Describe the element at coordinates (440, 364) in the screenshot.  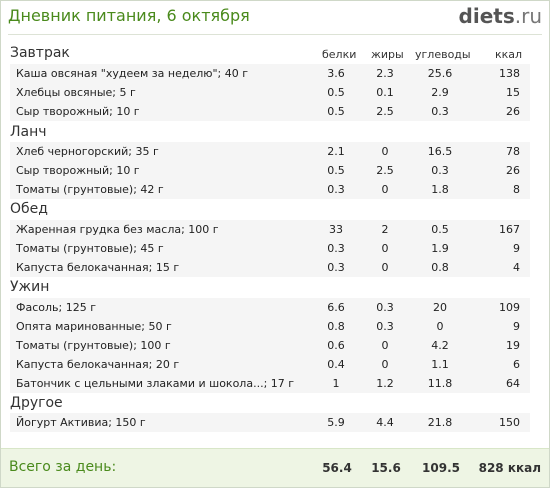
I see `food-carbs: 1.1` at that location.